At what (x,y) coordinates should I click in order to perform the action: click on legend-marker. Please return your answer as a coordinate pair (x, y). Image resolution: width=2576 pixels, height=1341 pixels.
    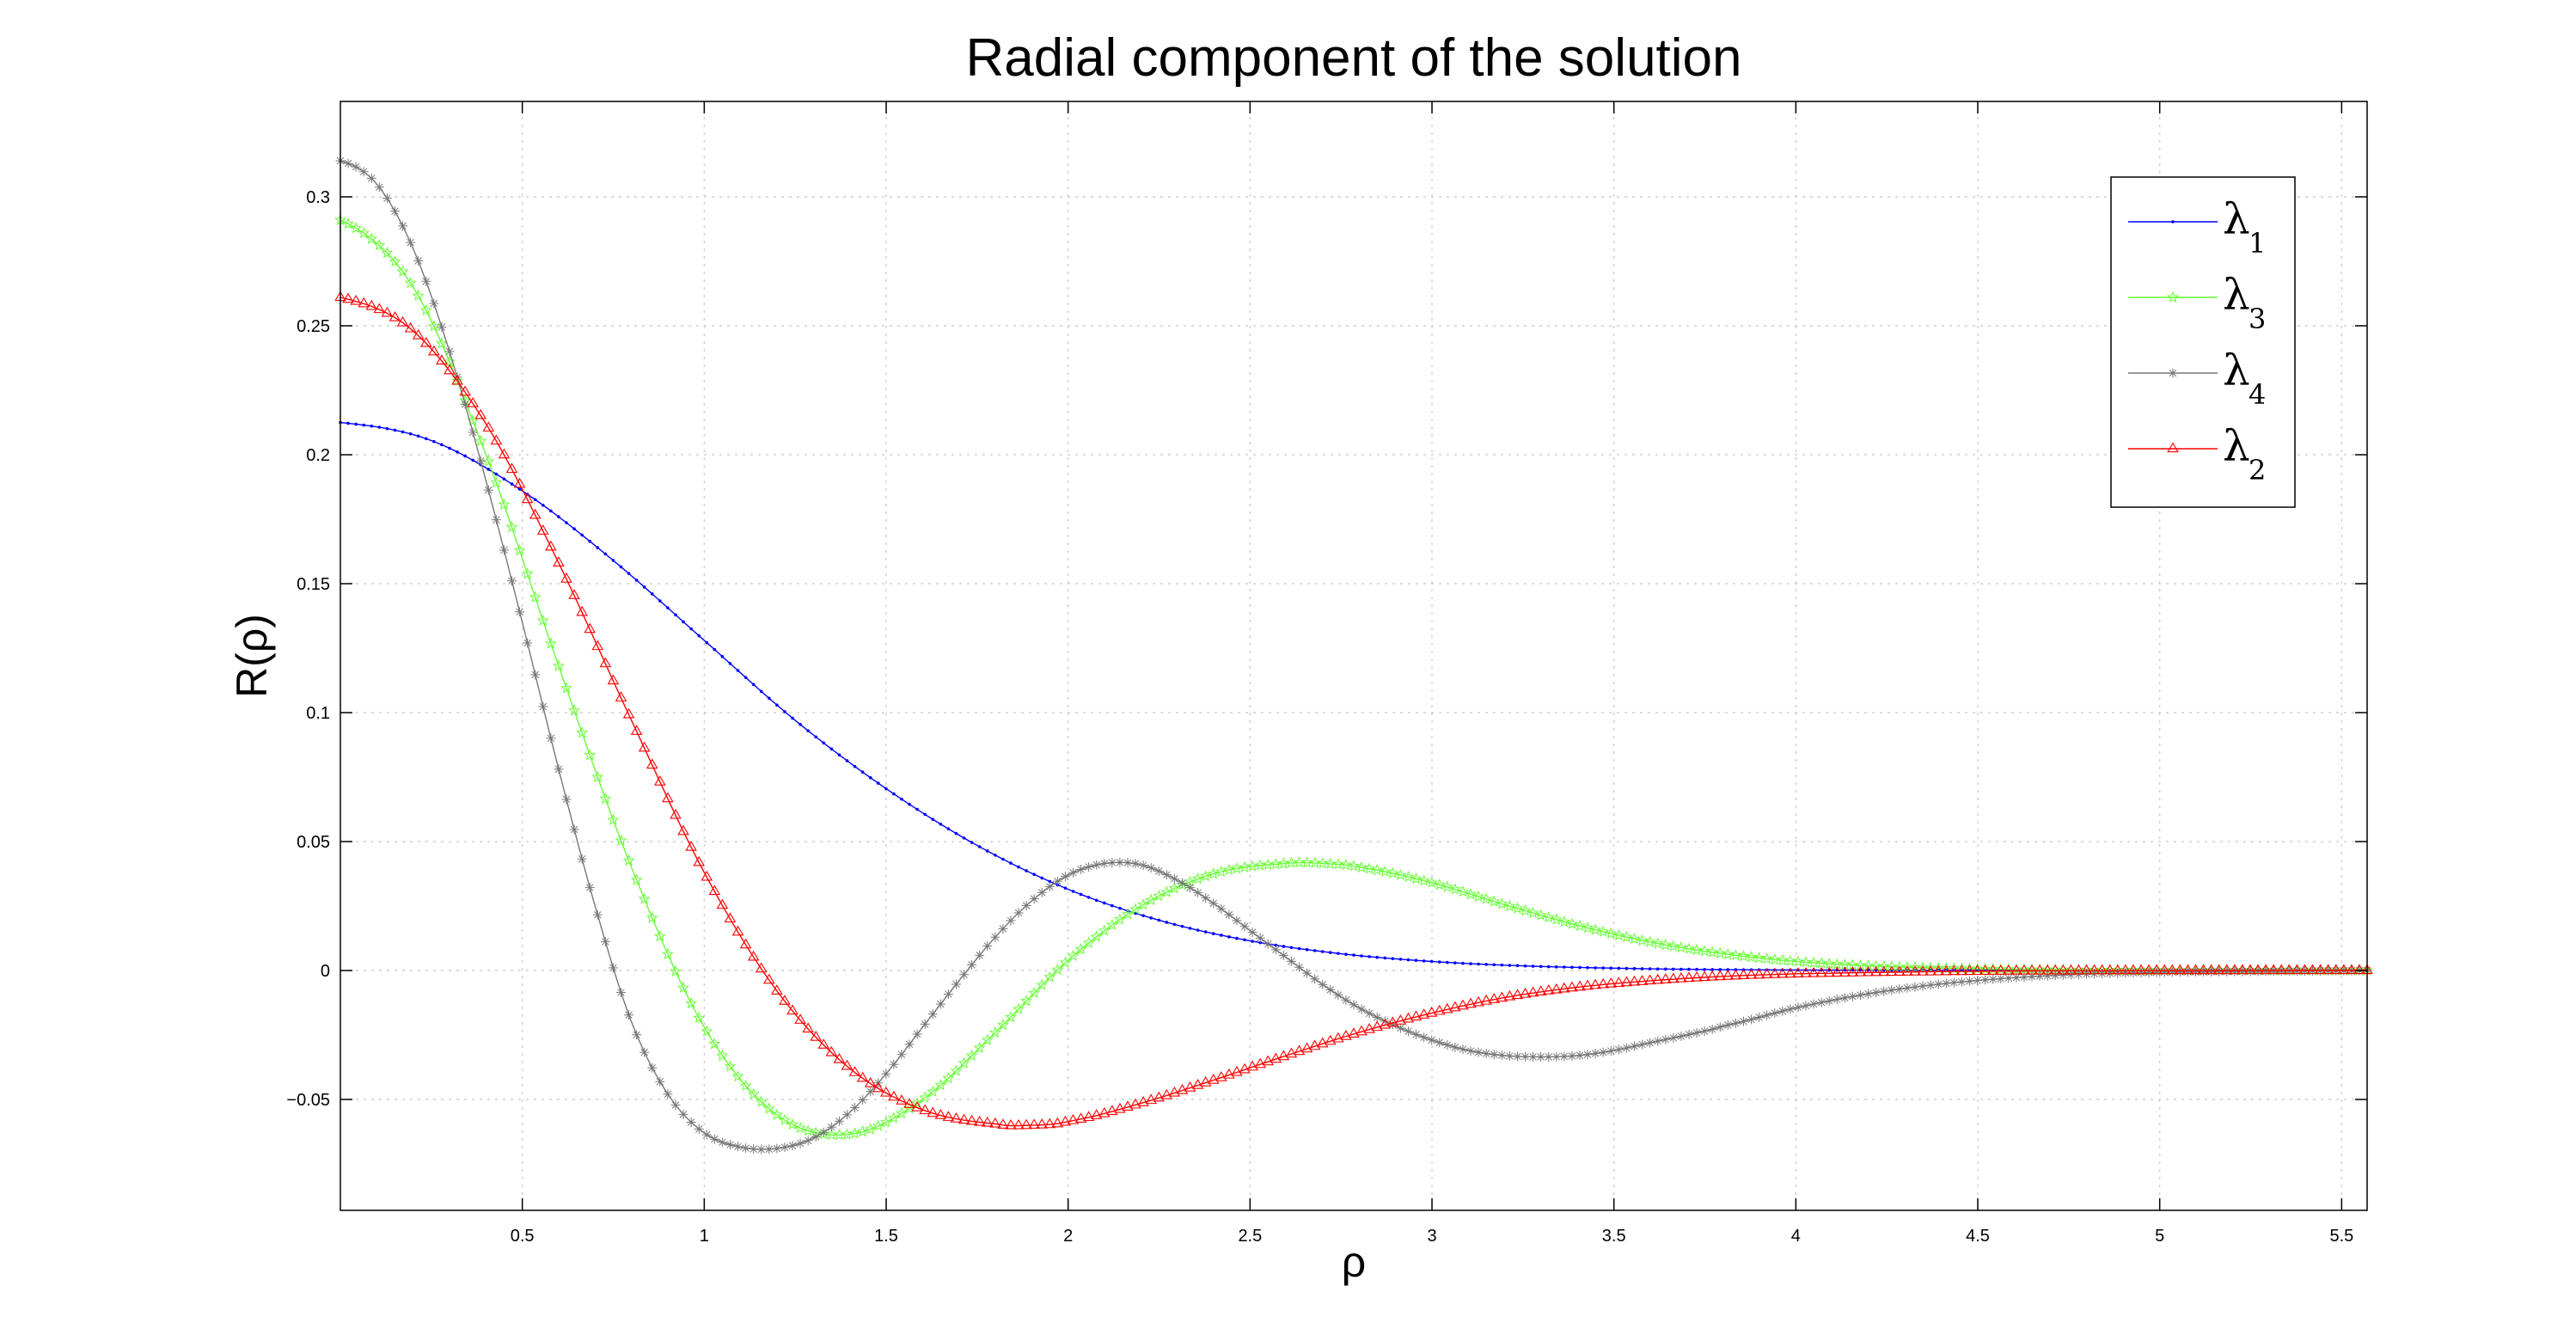
    Looking at the image, I should click on (2173, 373).